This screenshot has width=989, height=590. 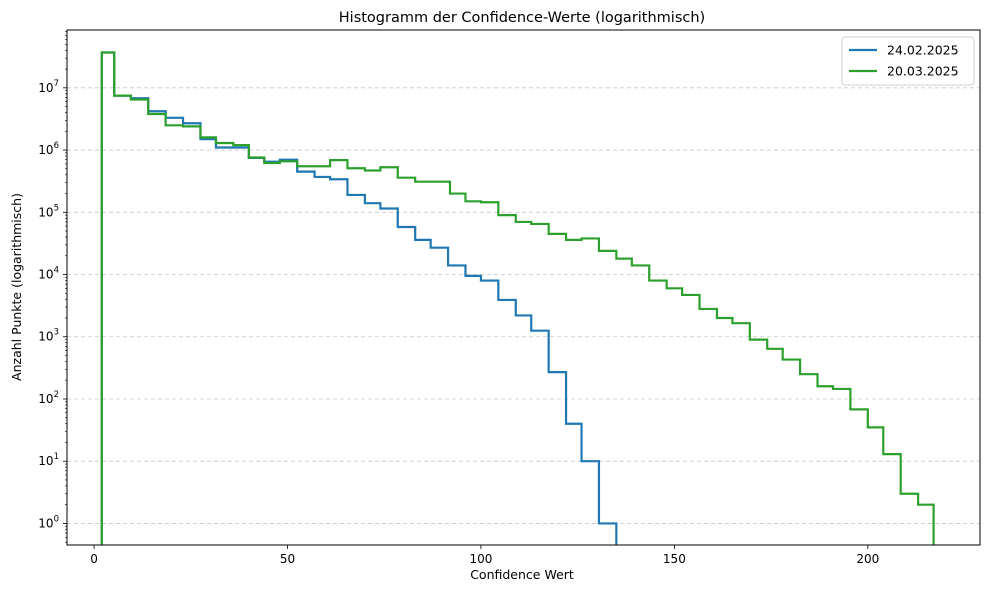 What do you see at coordinates (48, 149) in the screenshot?
I see `y-tick-label-6: 10⁶` at bounding box center [48, 149].